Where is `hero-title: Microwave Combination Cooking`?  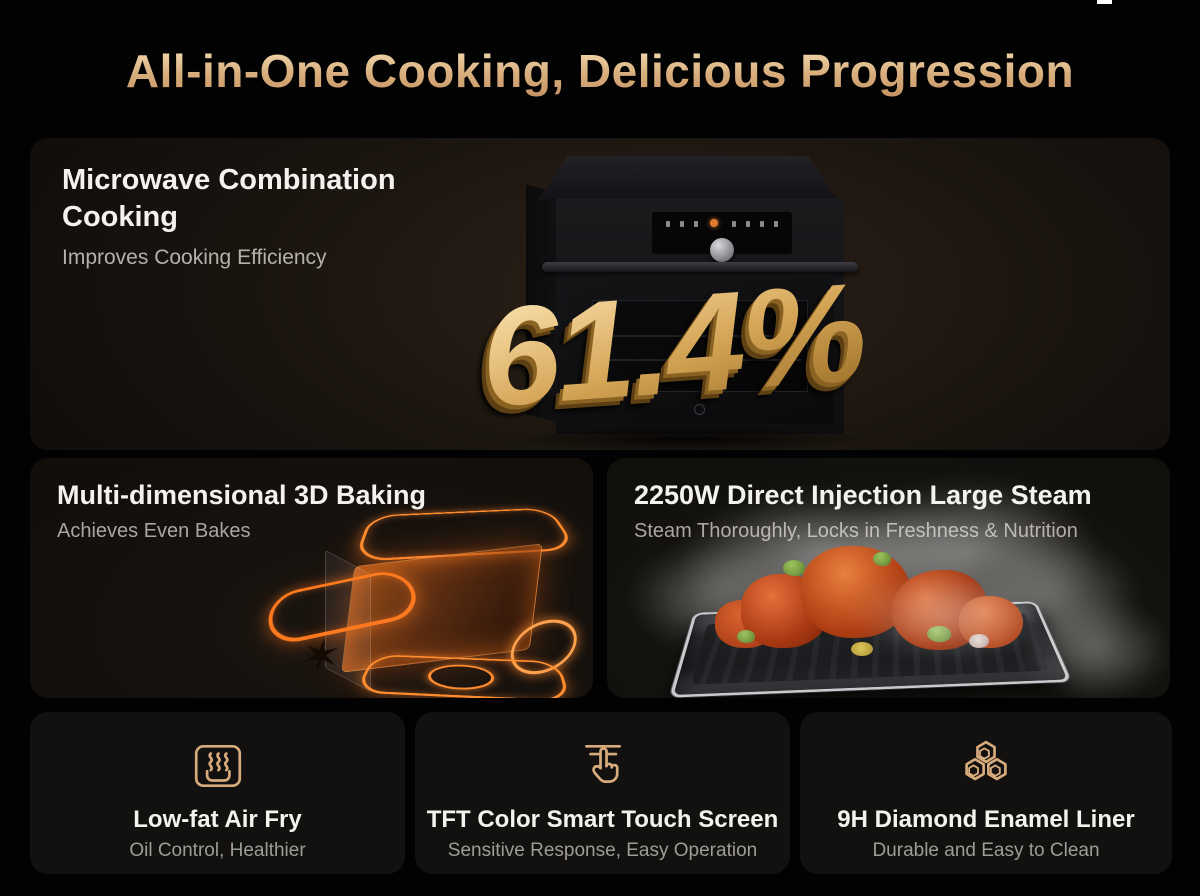
hero-title: Microwave Combination Cooking is located at coordinates (272, 199).